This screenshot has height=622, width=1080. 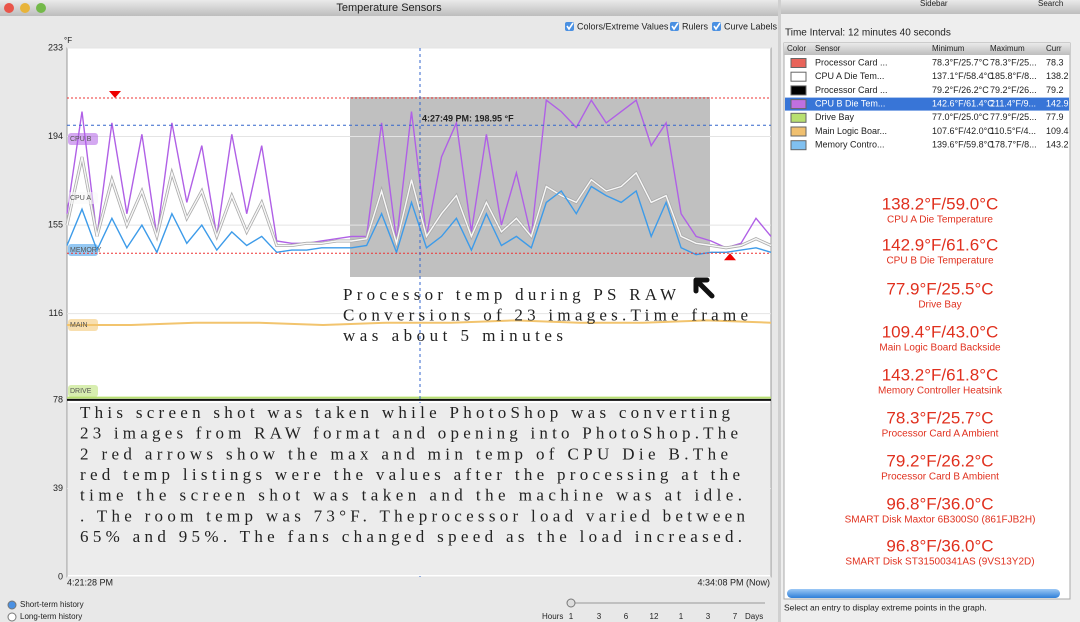 What do you see at coordinates (58, 399) in the screenshot?
I see `y-tick-label: 78` at bounding box center [58, 399].